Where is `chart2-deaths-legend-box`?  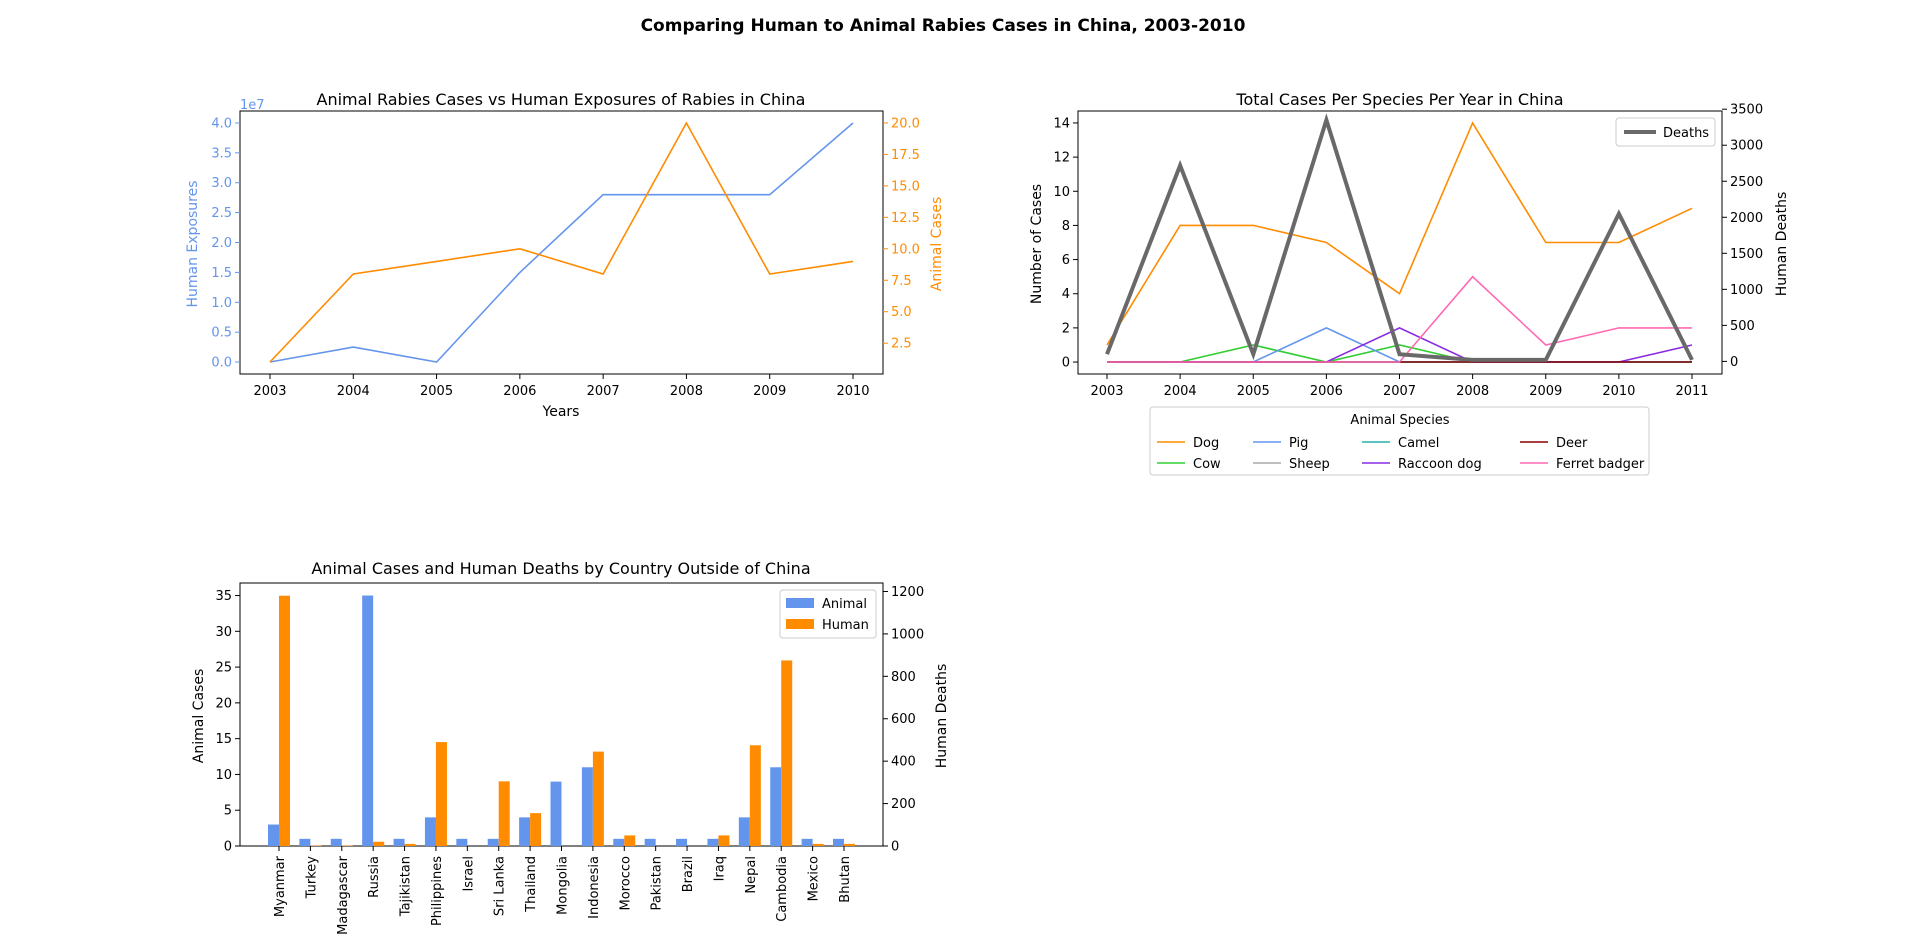 chart2-deaths-legend-box is located at coordinates (1665, 132).